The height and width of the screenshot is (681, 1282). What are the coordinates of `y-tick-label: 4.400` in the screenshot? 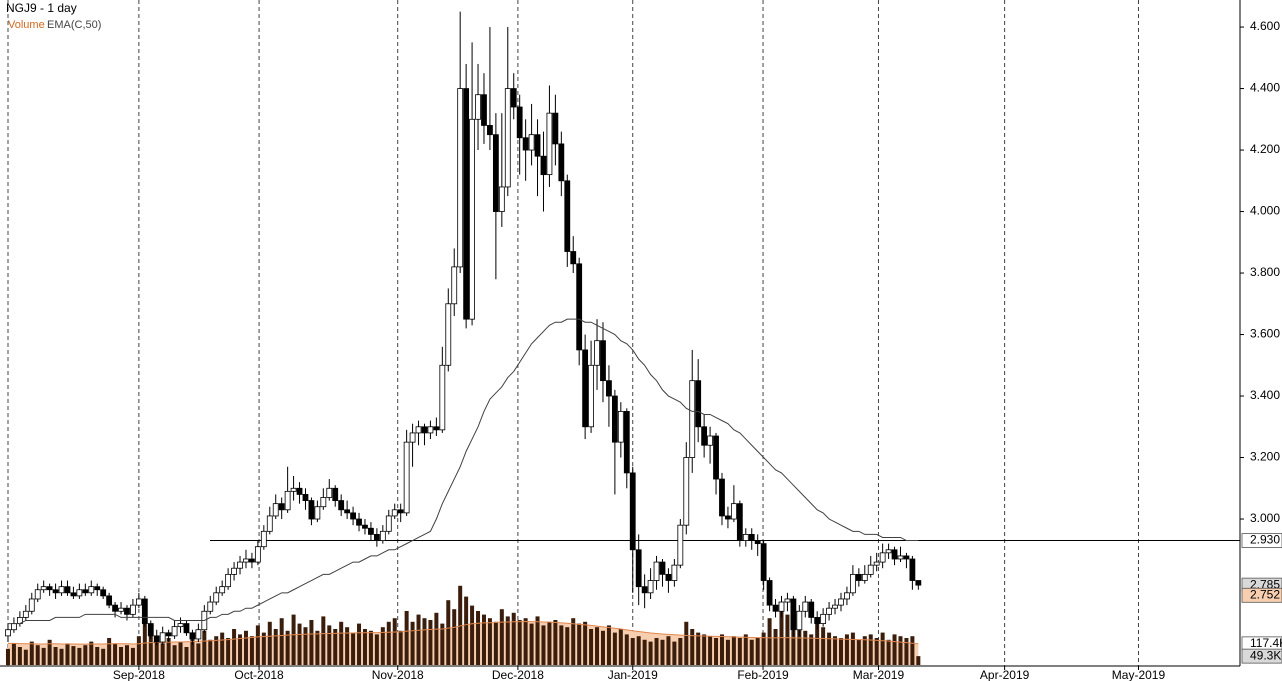 It's located at (1265, 88).